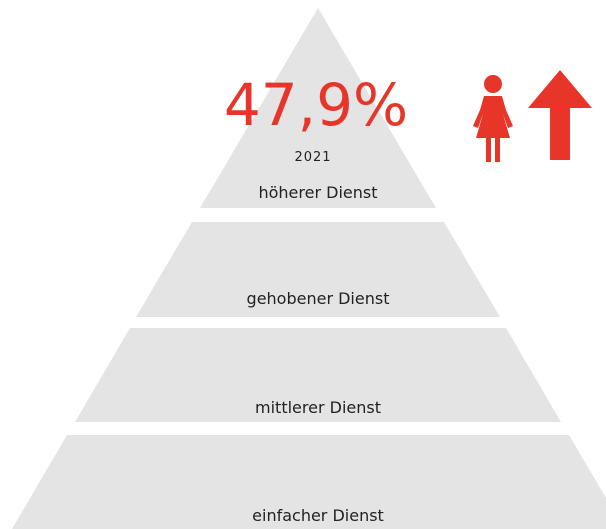 The image size is (606, 529). I want to click on level-label: einfacher Dienst, so click(318, 515).